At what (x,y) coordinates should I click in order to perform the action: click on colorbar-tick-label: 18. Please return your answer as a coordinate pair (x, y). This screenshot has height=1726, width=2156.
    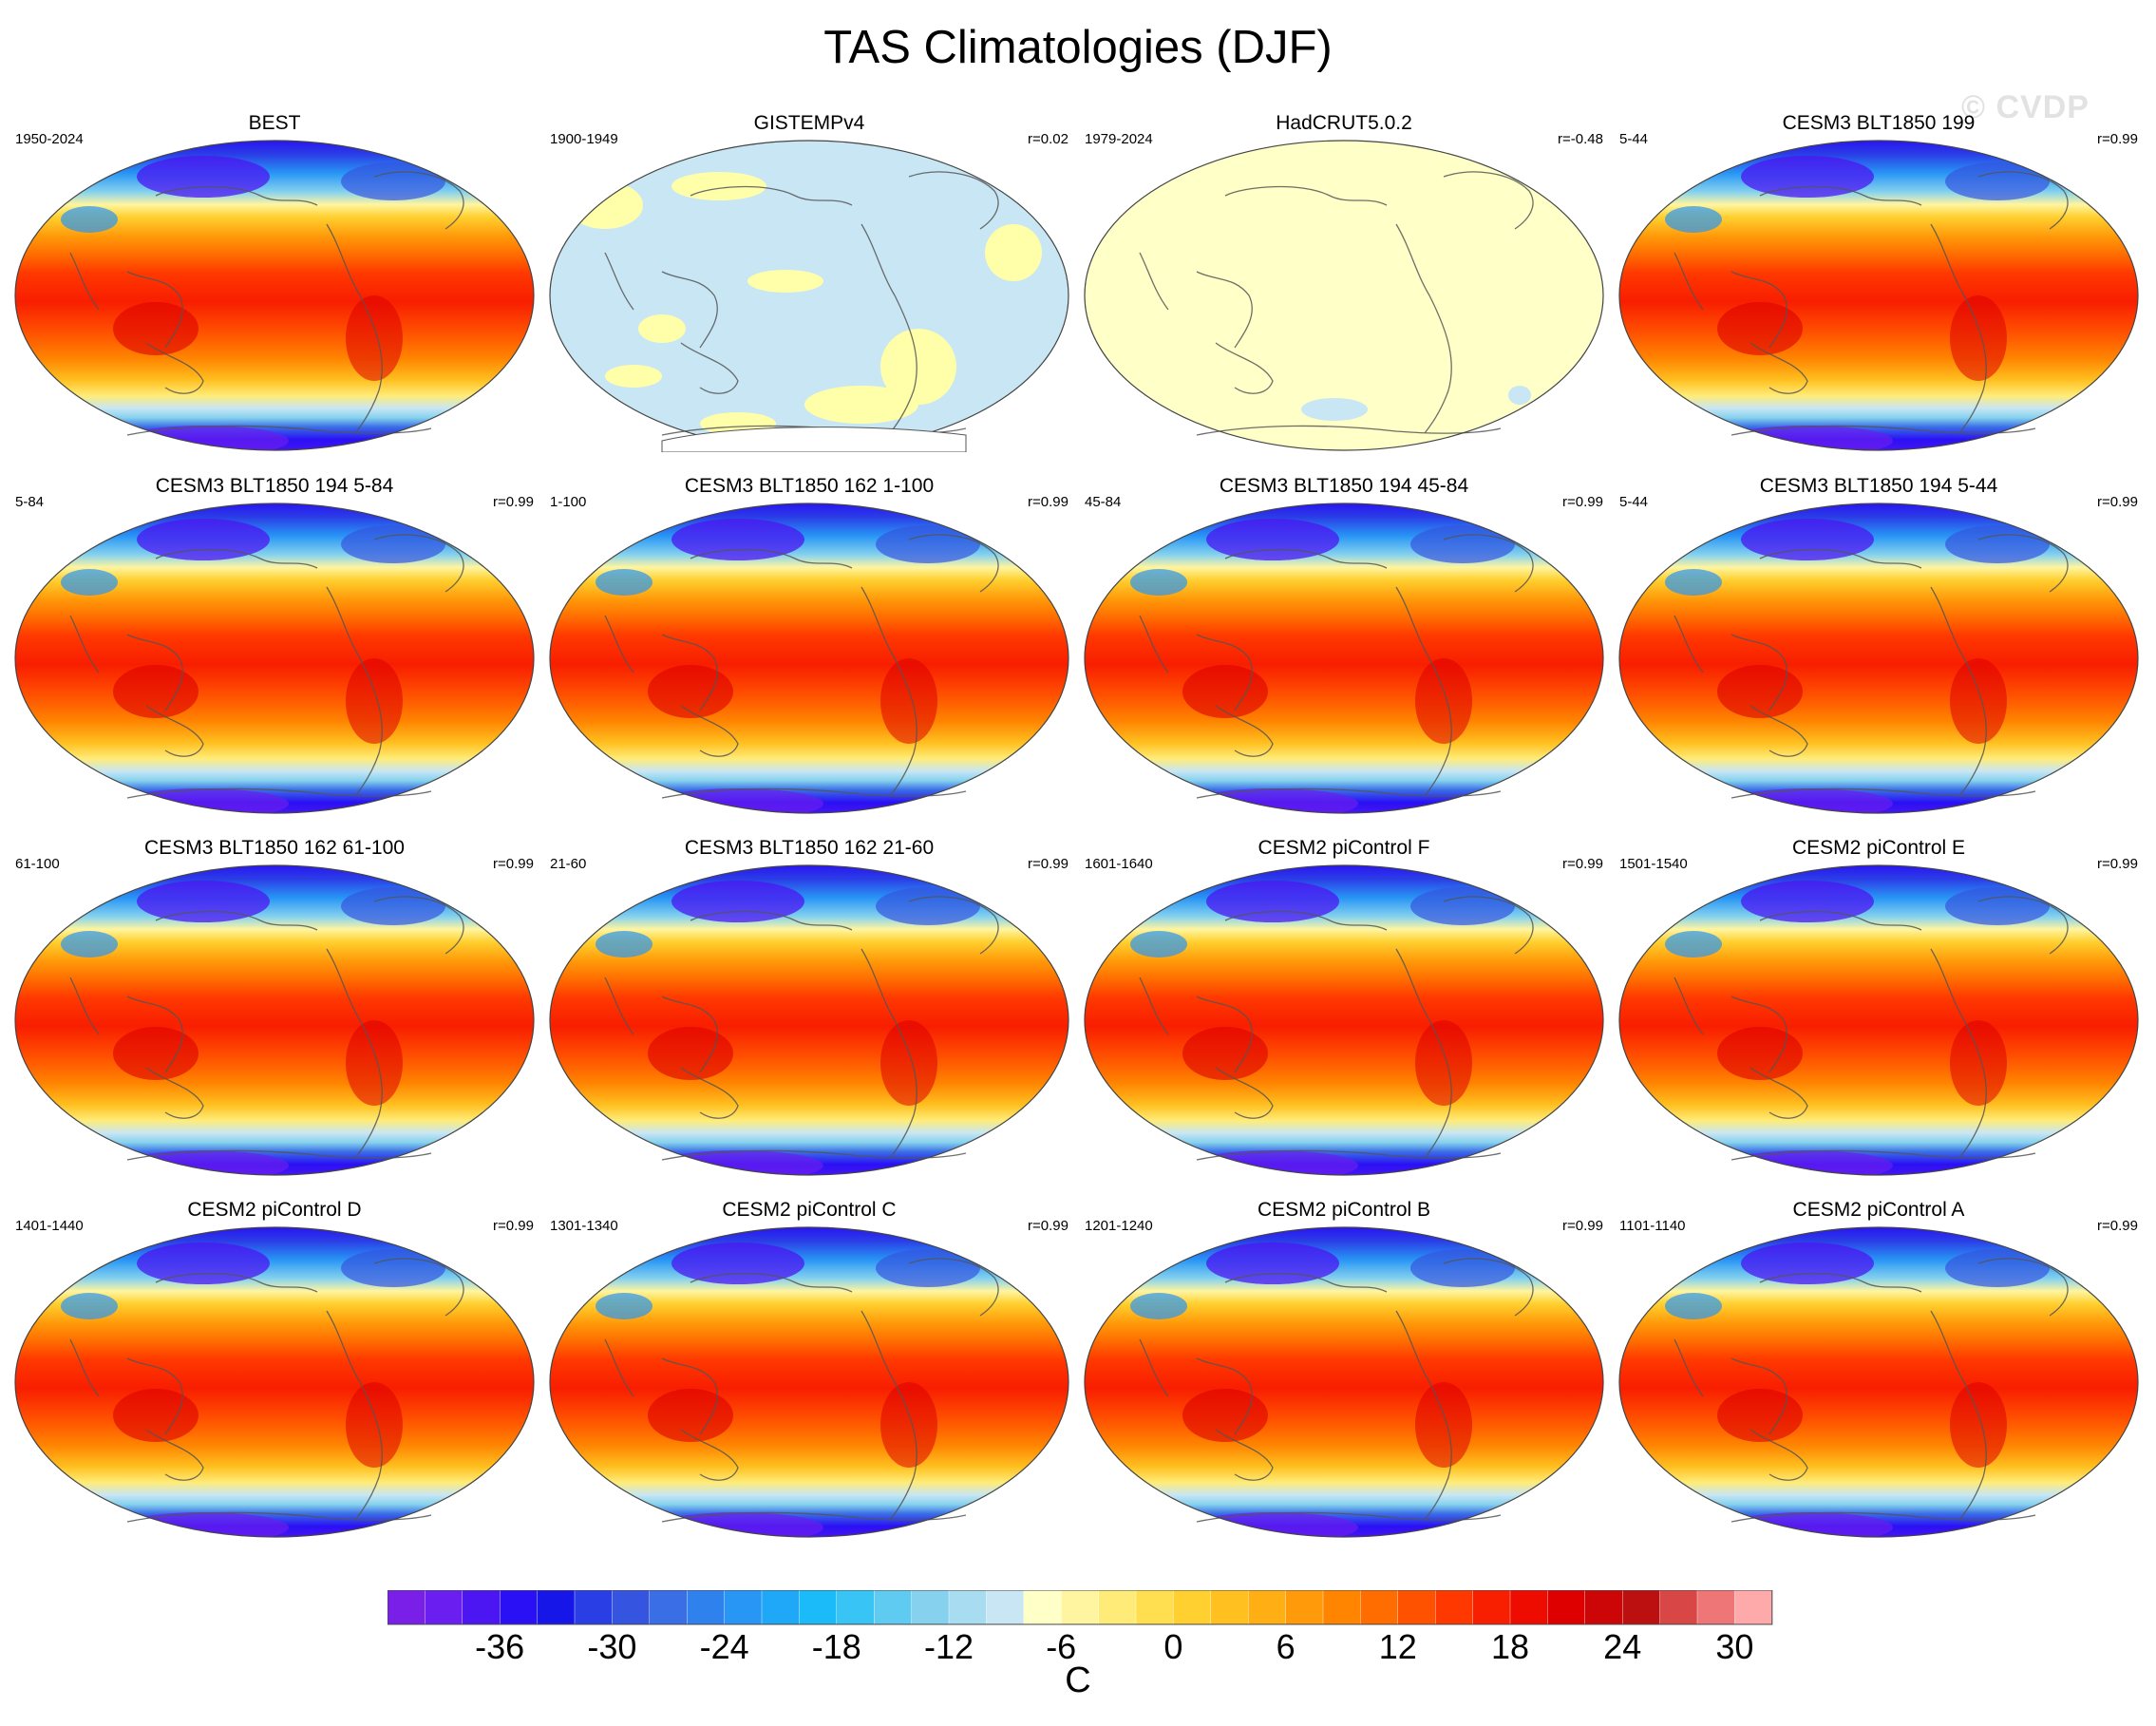
    Looking at the image, I should click on (1510, 1646).